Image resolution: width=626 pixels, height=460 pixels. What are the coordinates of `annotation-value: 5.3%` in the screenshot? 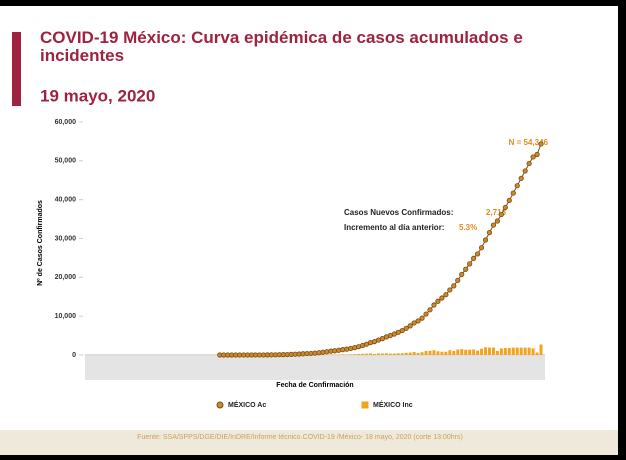 It's located at (468, 227).